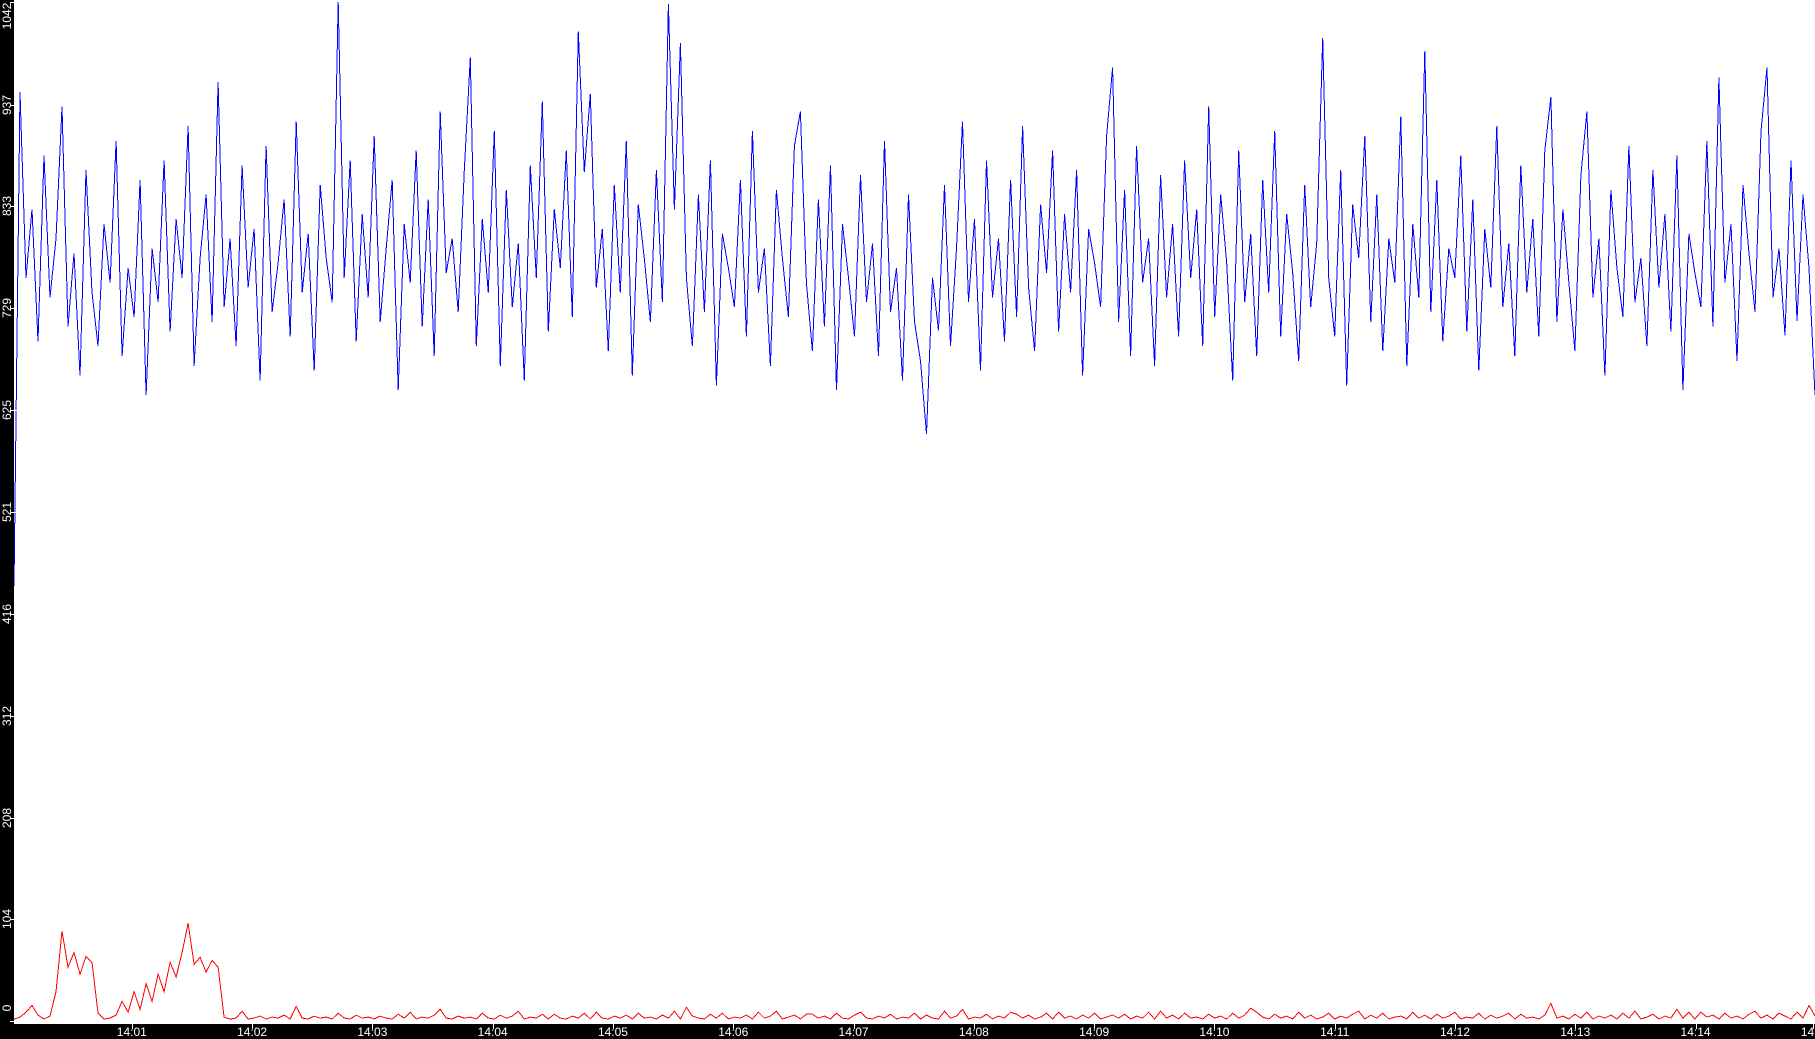 The image size is (1815, 1039). Describe the element at coordinates (7, 817) in the screenshot. I see `y-axis-tick-label: 208` at that location.